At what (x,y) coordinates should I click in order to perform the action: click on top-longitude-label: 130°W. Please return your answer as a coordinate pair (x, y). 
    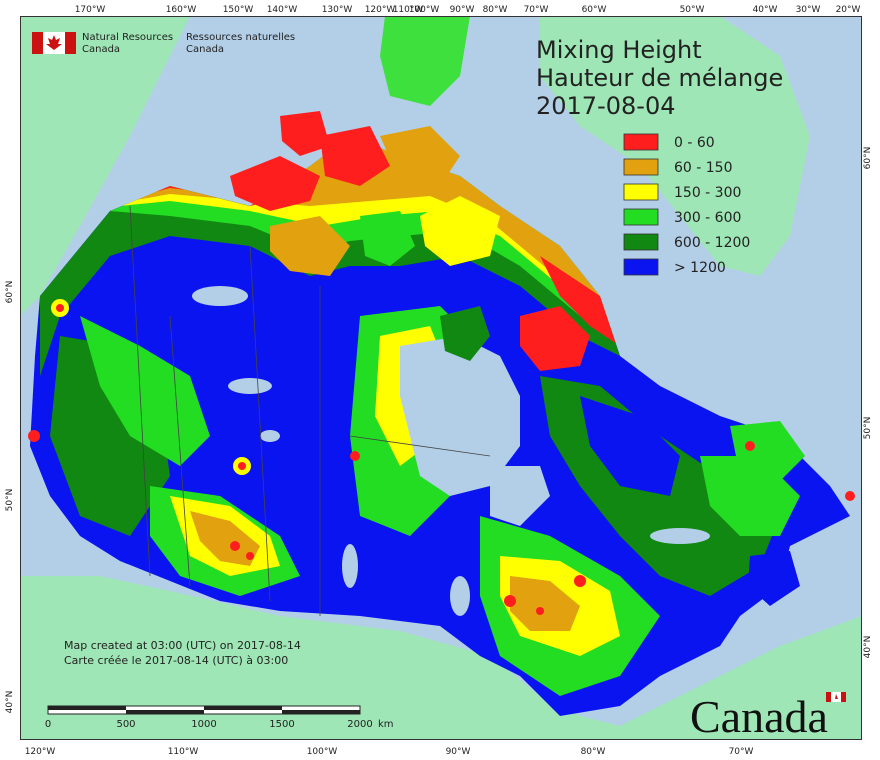
    Looking at the image, I should click on (337, 10).